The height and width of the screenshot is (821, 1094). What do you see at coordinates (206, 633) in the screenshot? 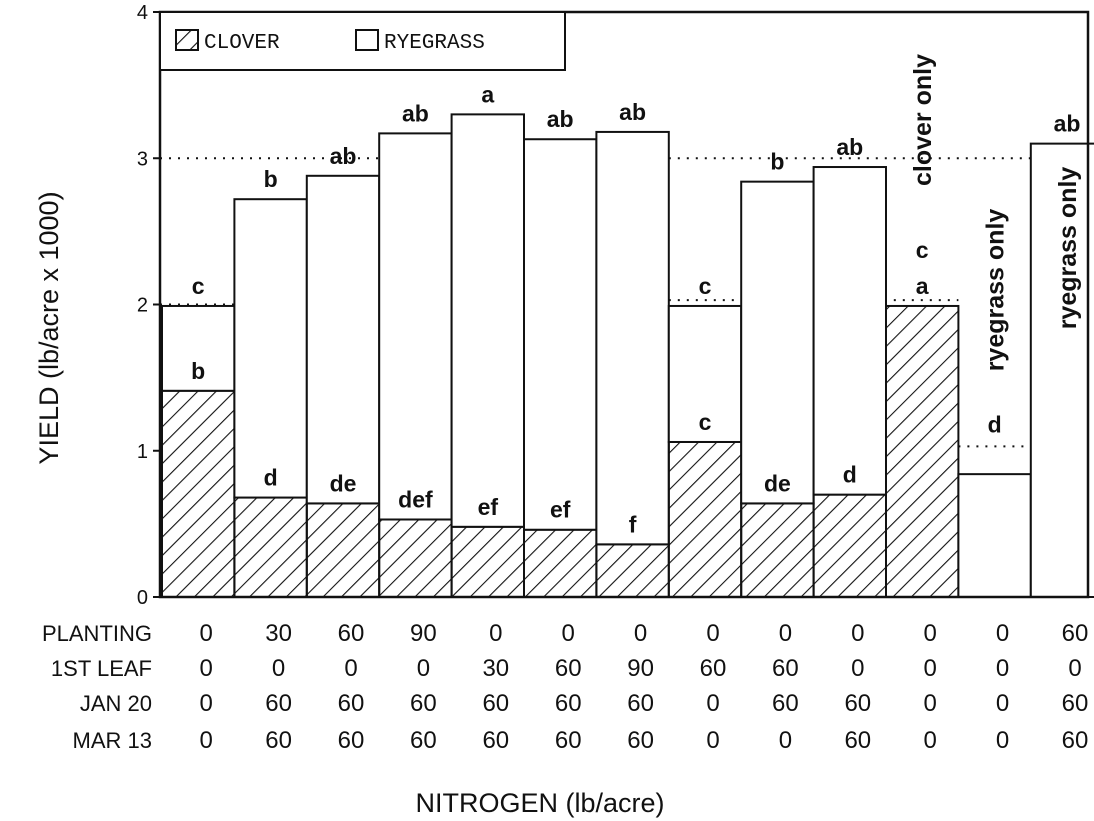
I see `table-cell-0-0: 0` at bounding box center [206, 633].